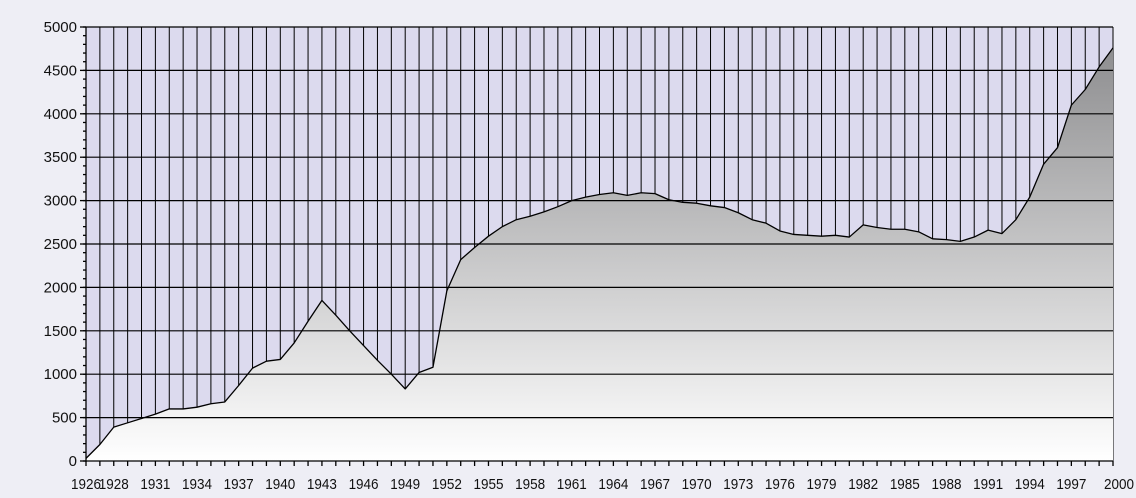 Image resolution: width=1136 pixels, height=498 pixels. I want to click on x-tick-label: 1985, so click(905, 484).